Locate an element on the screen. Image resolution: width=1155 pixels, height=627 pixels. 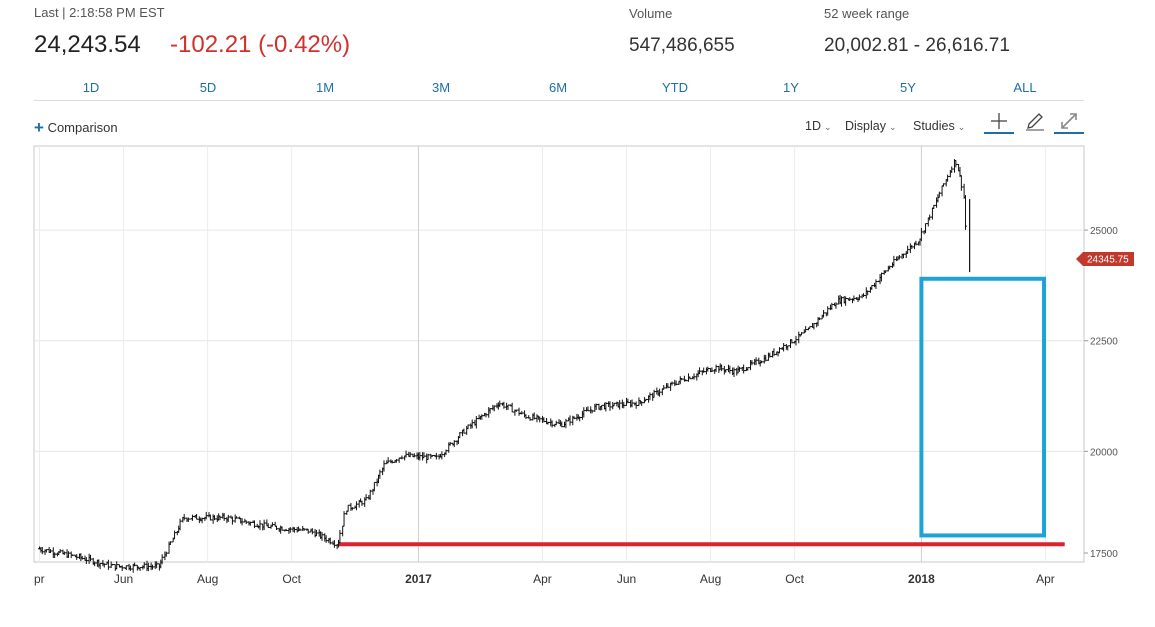
range-tab-all: ALL is located at coordinates (1025, 87).